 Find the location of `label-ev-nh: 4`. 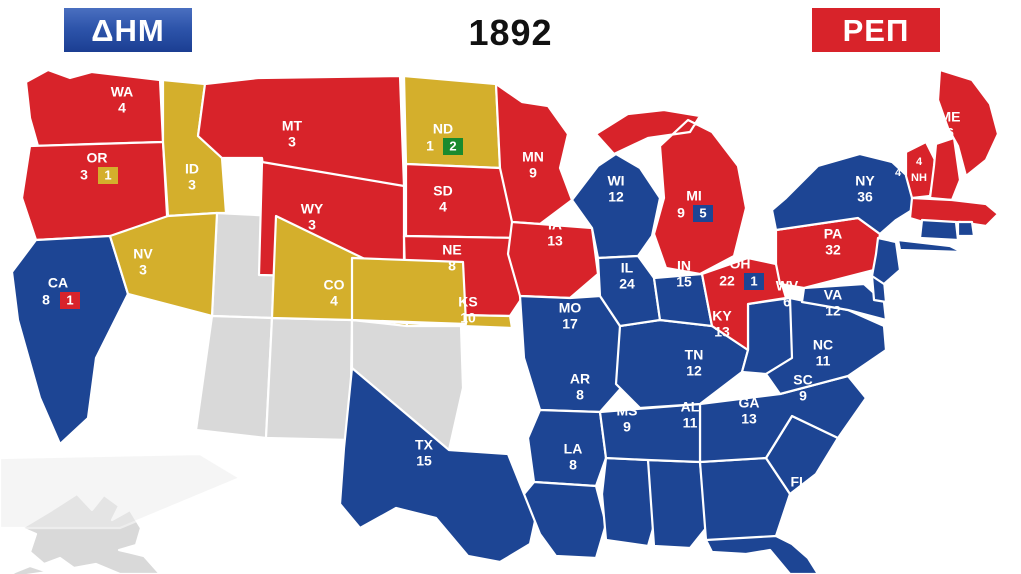

label-ev-nh: 4 is located at coordinates (919, 162).